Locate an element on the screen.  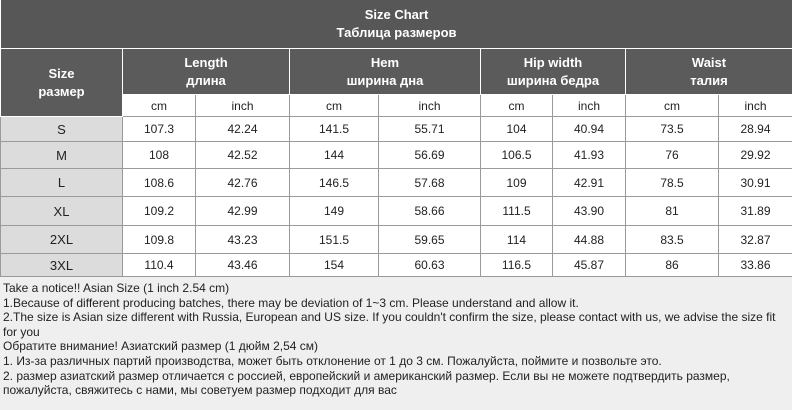
measure-cell: 42.91 is located at coordinates (589, 182).